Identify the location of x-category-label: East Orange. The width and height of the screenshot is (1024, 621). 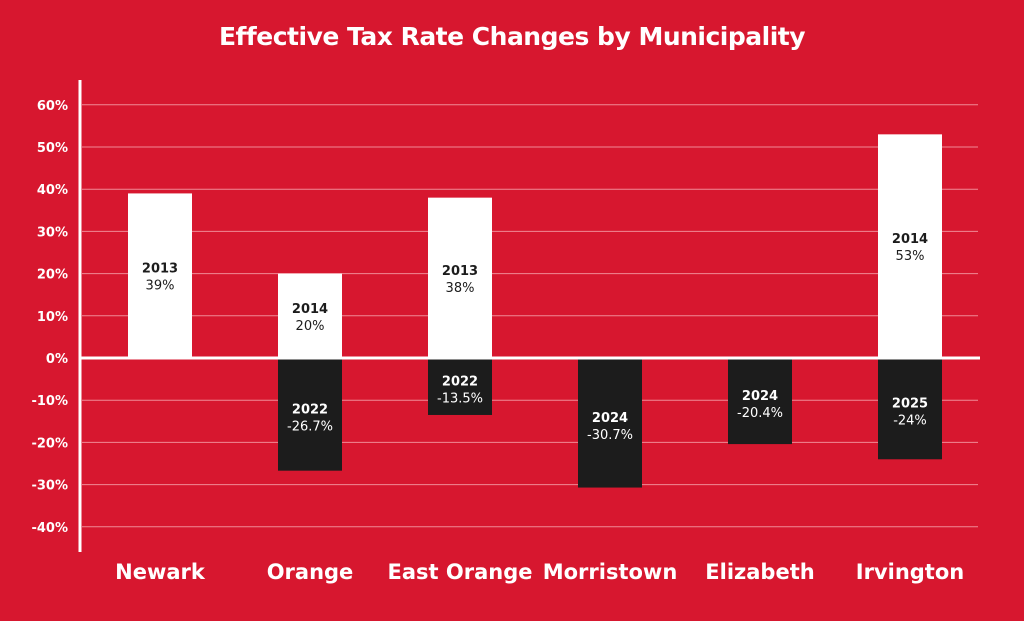
(460, 572).